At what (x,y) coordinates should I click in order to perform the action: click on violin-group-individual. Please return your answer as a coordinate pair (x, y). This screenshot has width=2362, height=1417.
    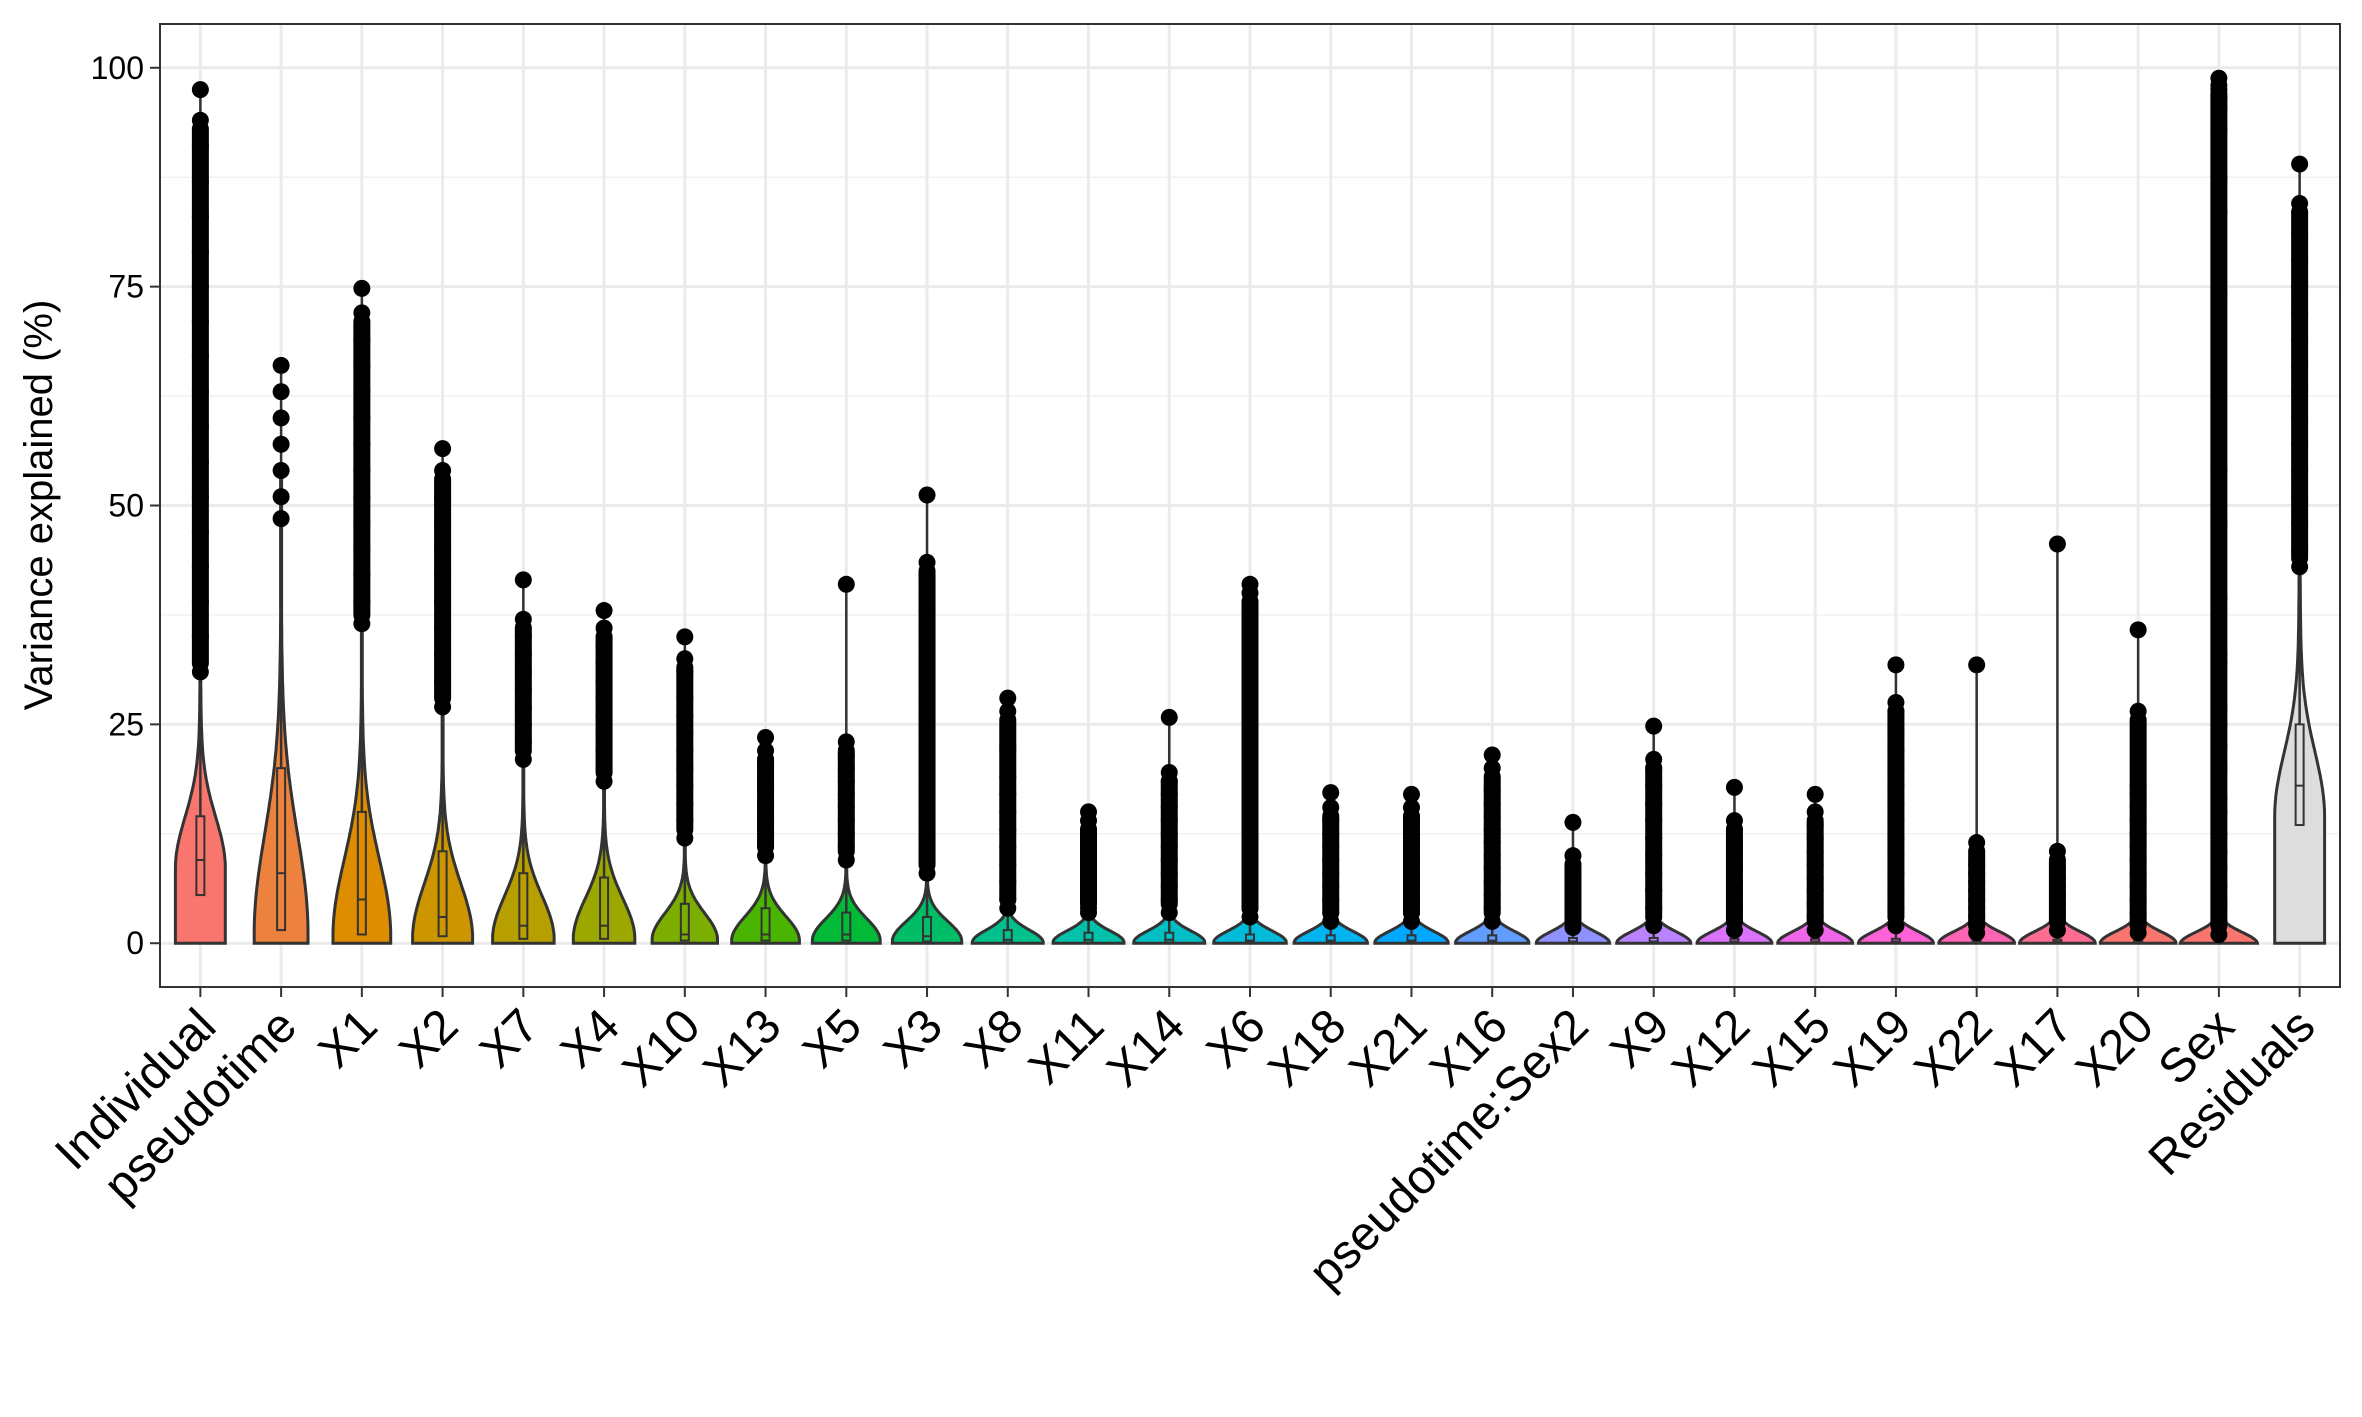
    Looking at the image, I should click on (200, 513).